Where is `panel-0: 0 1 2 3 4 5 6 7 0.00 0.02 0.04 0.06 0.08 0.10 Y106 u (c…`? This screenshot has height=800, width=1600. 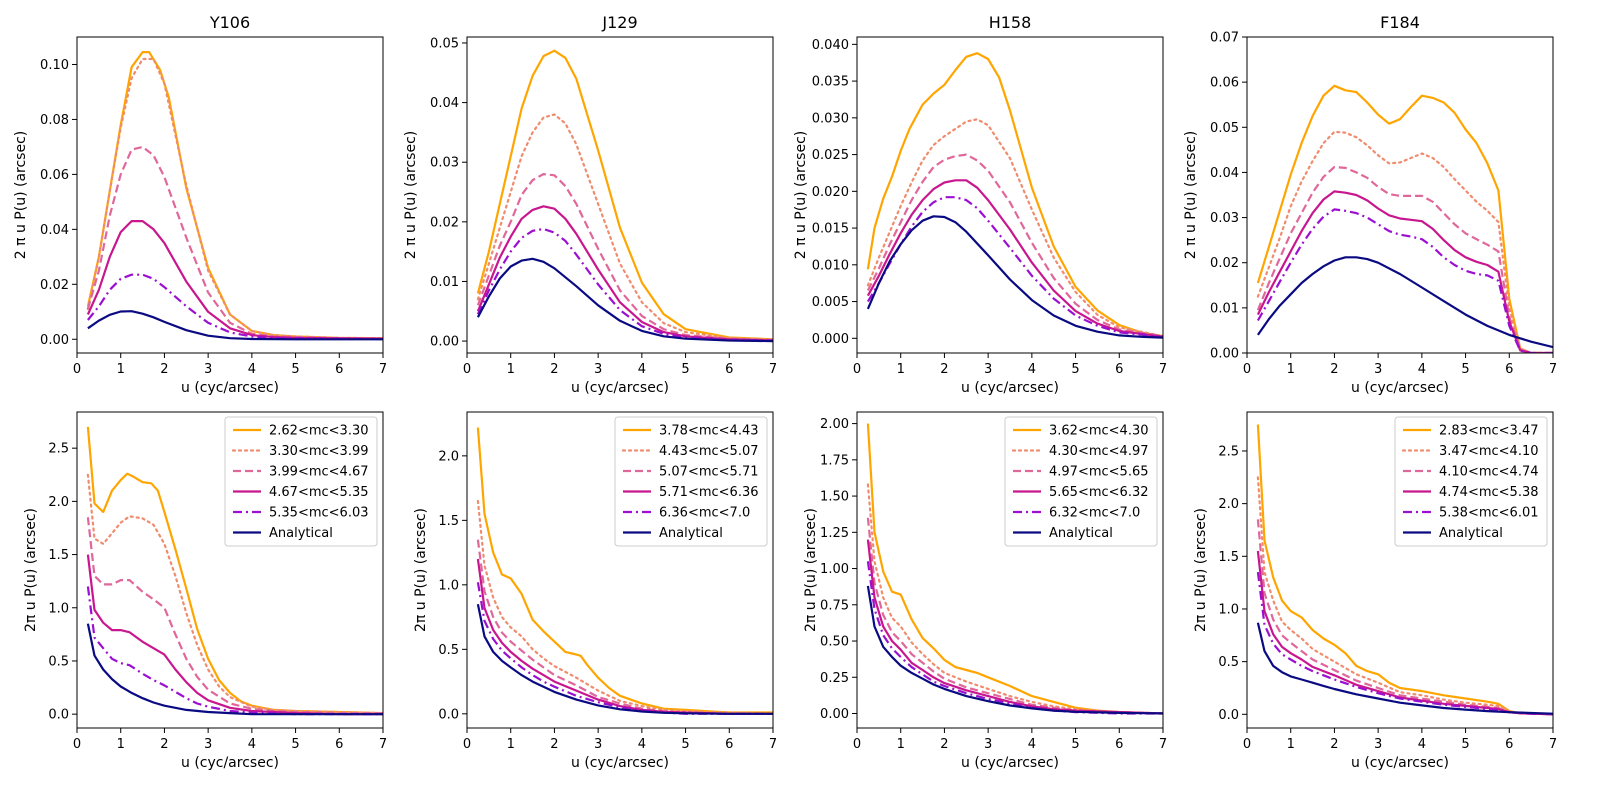 panel-0: 0 1 2 3 4 5 6 7 0.00 0.02 0.04 0.06 0.08 0.10 Y106 u (c… is located at coordinates (200, 204).